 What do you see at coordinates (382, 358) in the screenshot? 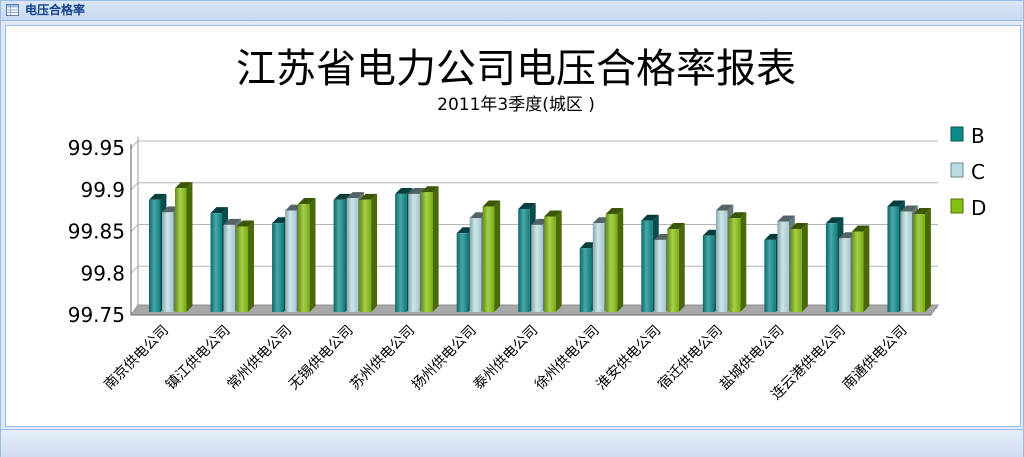
I see `x-tick-label: 苏州供电公司` at bounding box center [382, 358].